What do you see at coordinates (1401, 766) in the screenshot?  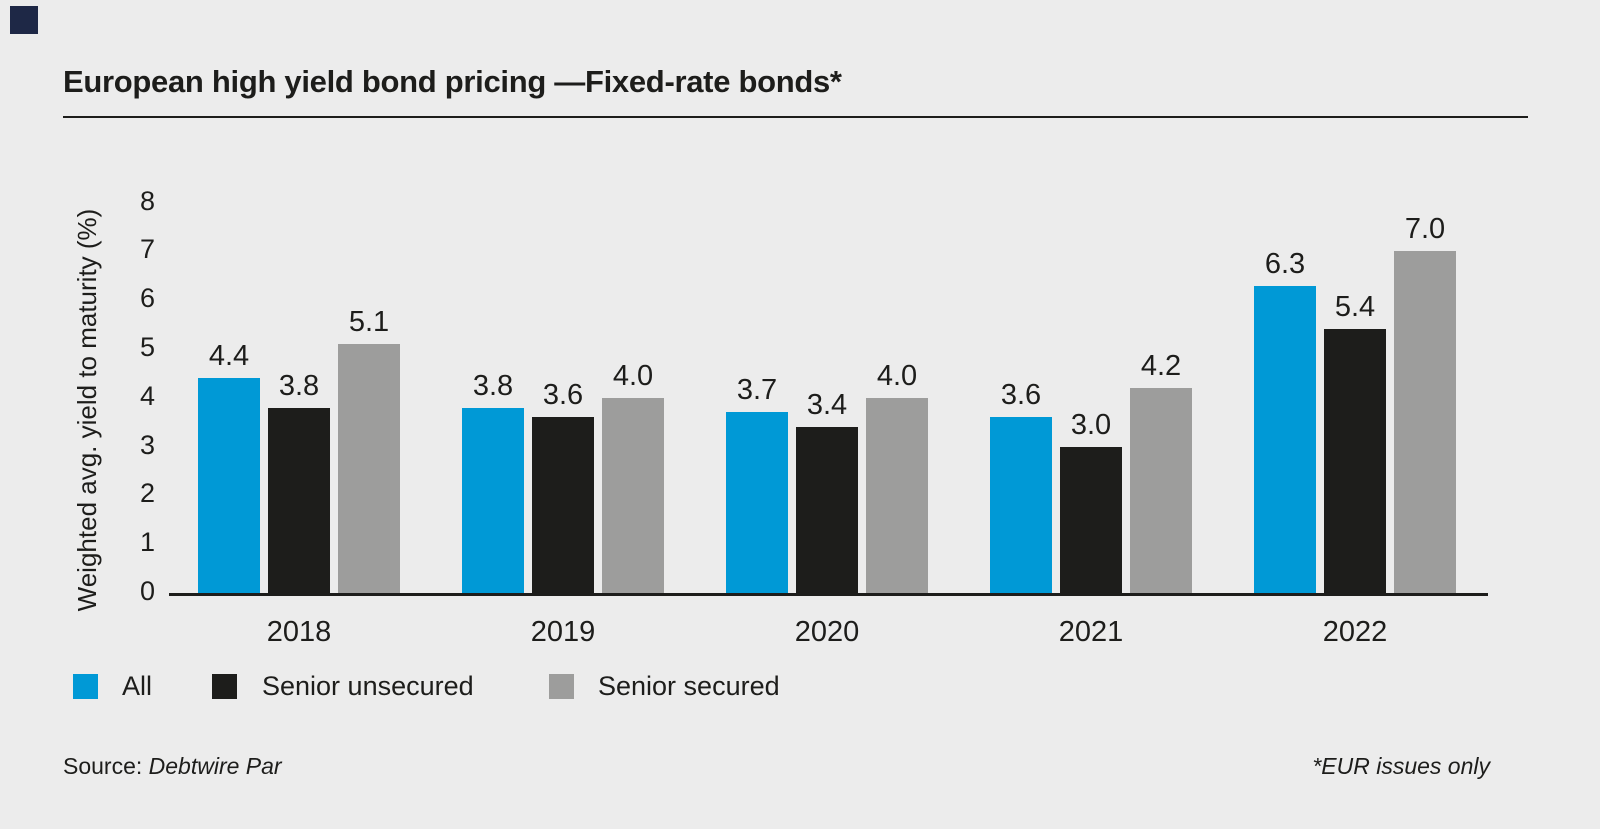 I see `footnote: *EUR issues only` at bounding box center [1401, 766].